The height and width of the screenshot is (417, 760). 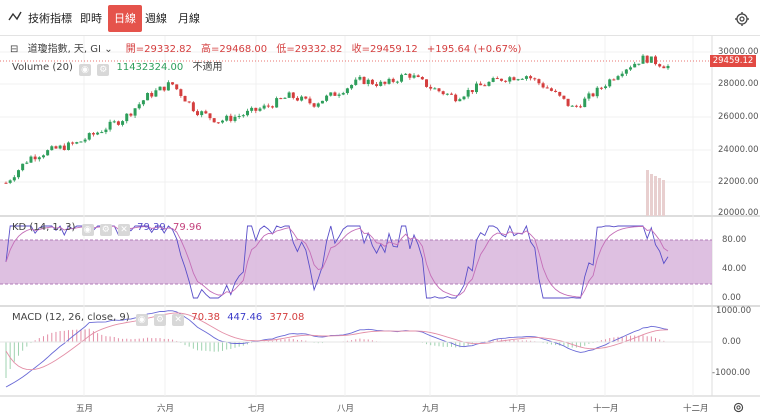 What do you see at coordinates (189, 18) in the screenshot?
I see `monthly-button: 月線` at bounding box center [189, 18].